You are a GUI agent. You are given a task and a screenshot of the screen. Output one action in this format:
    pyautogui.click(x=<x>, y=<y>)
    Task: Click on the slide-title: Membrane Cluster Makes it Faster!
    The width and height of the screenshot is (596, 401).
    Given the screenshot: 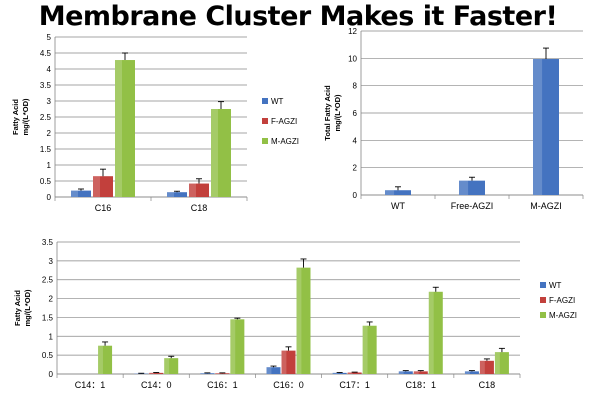 What is the action you would take?
    pyautogui.click(x=298, y=16)
    